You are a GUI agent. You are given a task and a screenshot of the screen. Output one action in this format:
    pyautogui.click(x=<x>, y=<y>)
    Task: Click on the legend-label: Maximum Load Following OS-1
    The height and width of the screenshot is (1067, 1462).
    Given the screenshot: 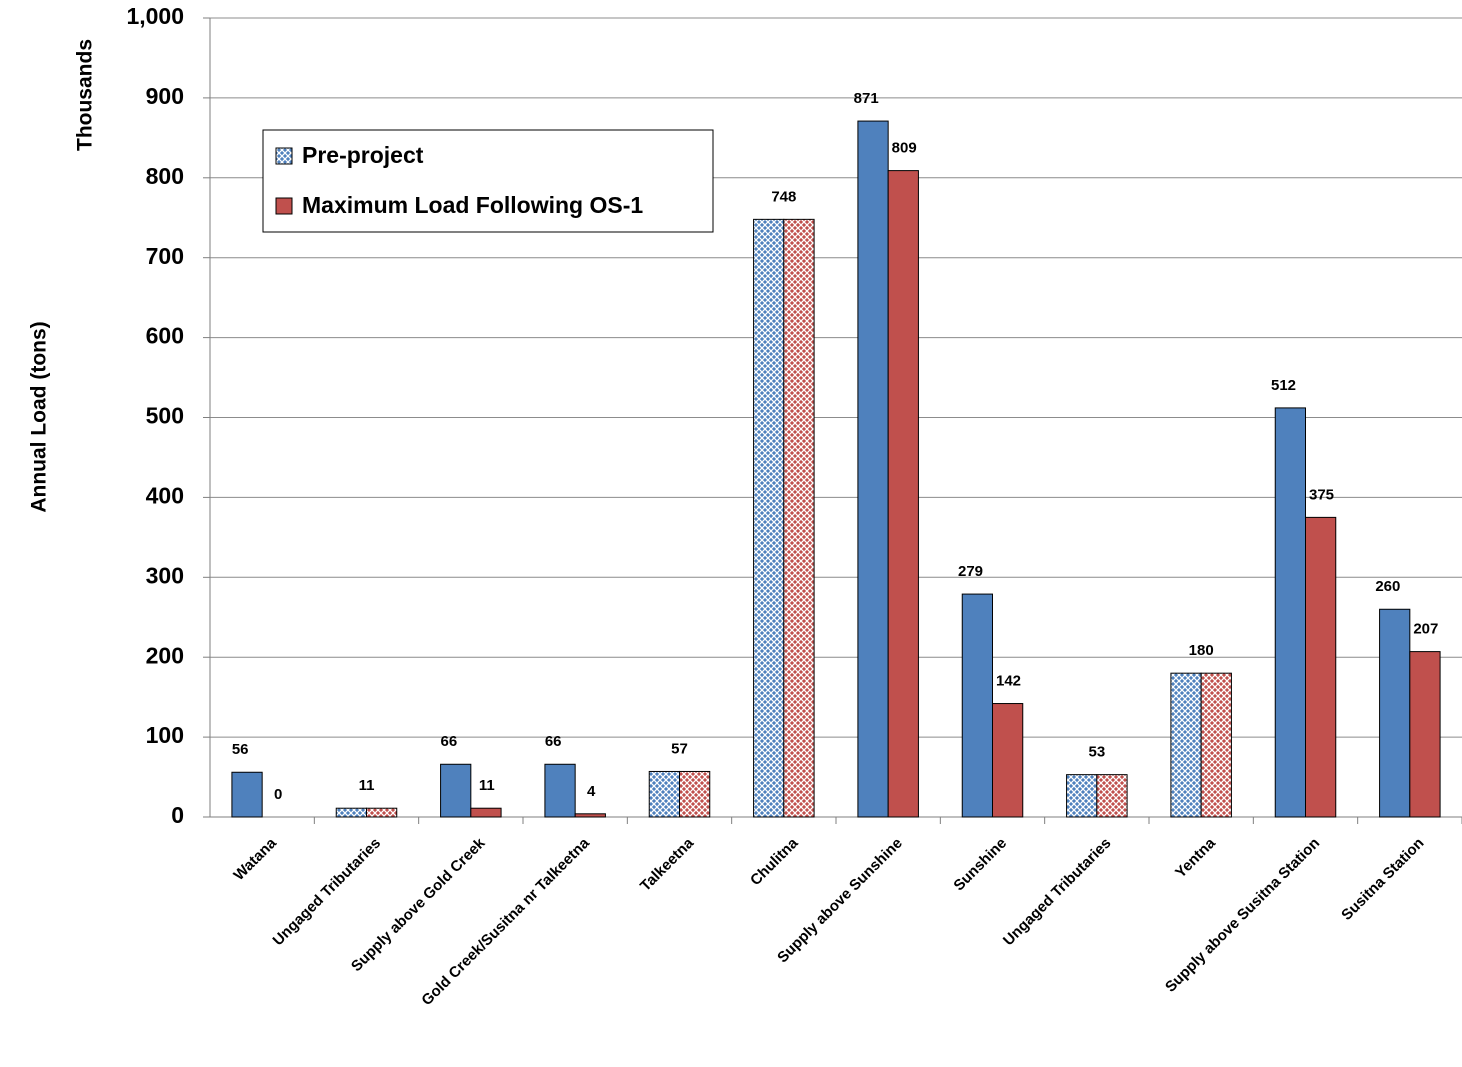 What is the action you would take?
    pyautogui.click(x=472, y=205)
    